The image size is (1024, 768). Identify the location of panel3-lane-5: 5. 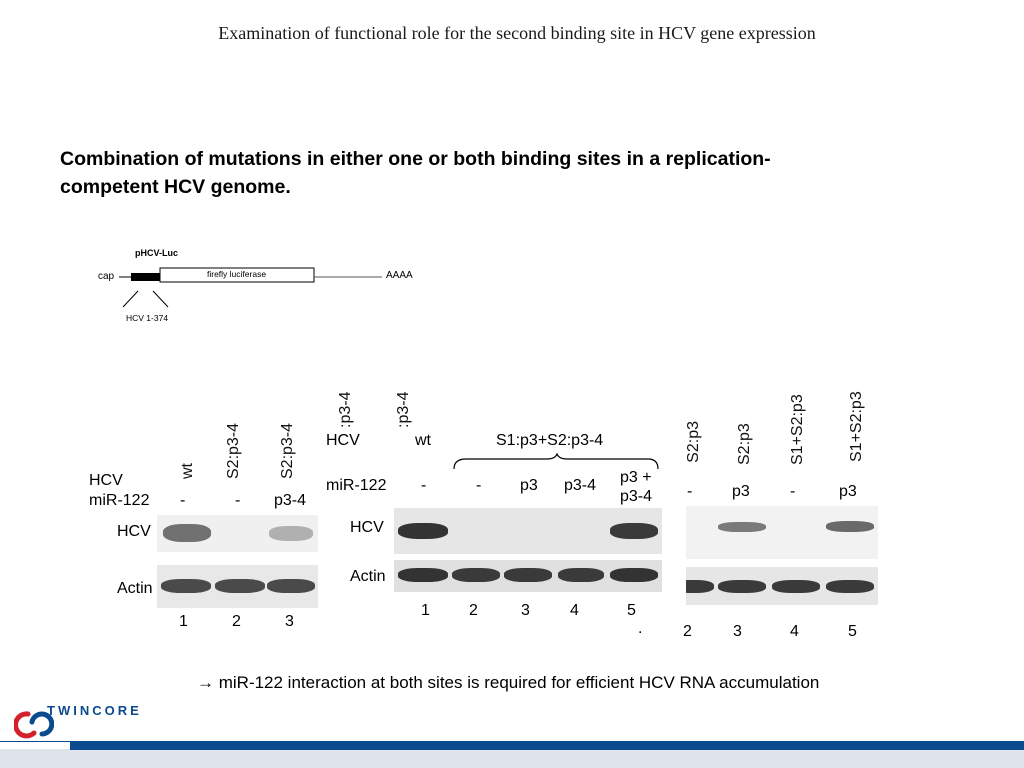
(852, 631).